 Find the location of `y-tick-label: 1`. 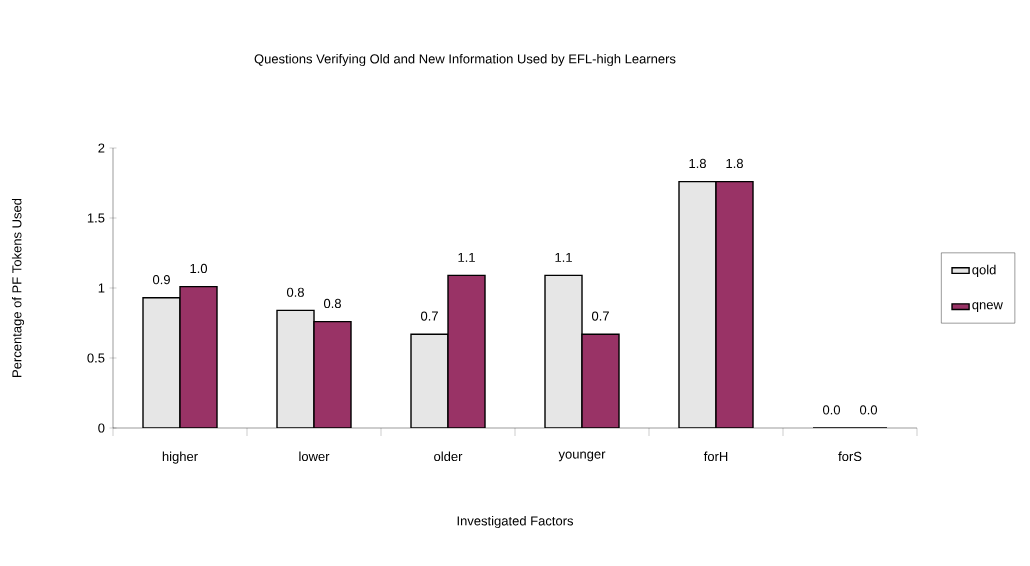

y-tick-label: 1 is located at coordinates (101, 288).